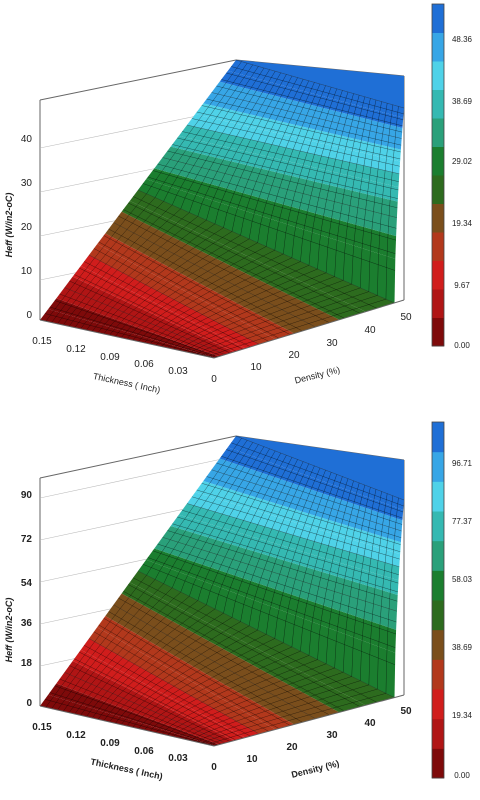 The image size is (480, 800). Describe the element at coordinates (317, 375) in the screenshot. I see `chart-1-y-axis-label: Density (%)` at that location.